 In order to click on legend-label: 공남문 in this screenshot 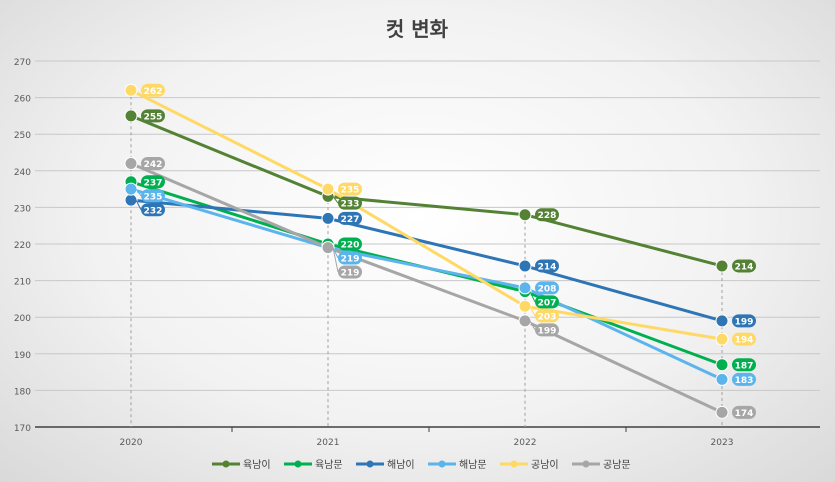, I will do `click(617, 465)`.